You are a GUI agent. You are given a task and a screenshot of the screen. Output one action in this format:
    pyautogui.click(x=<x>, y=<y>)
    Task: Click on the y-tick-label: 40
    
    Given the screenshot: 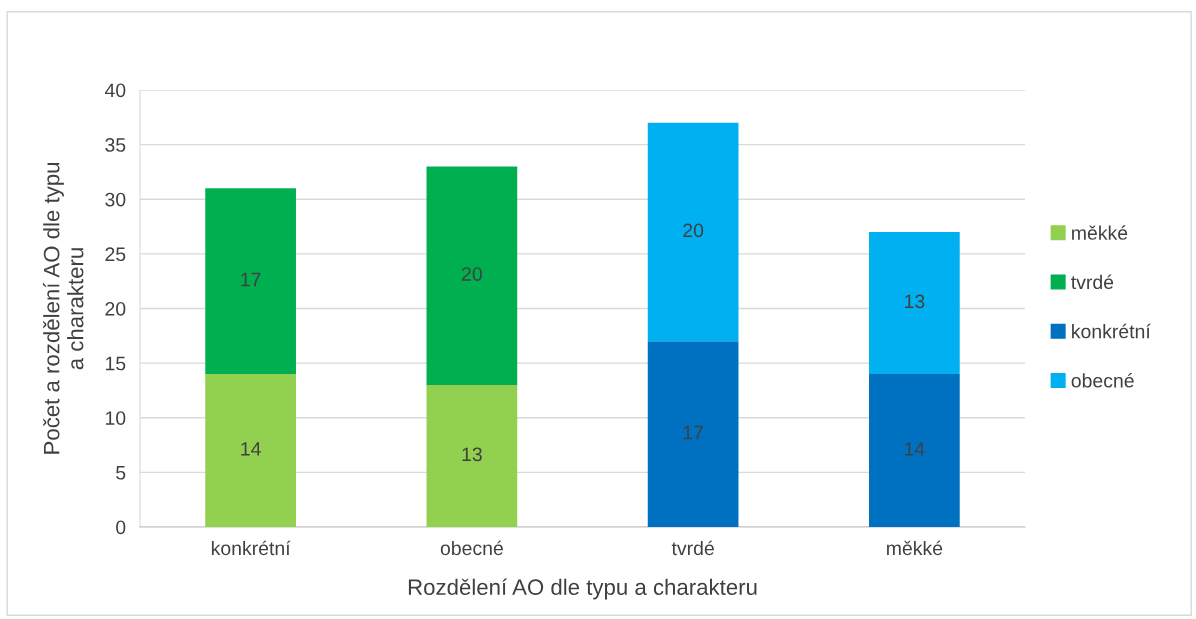 What is the action you would take?
    pyautogui.click(x=115, y=90)
    